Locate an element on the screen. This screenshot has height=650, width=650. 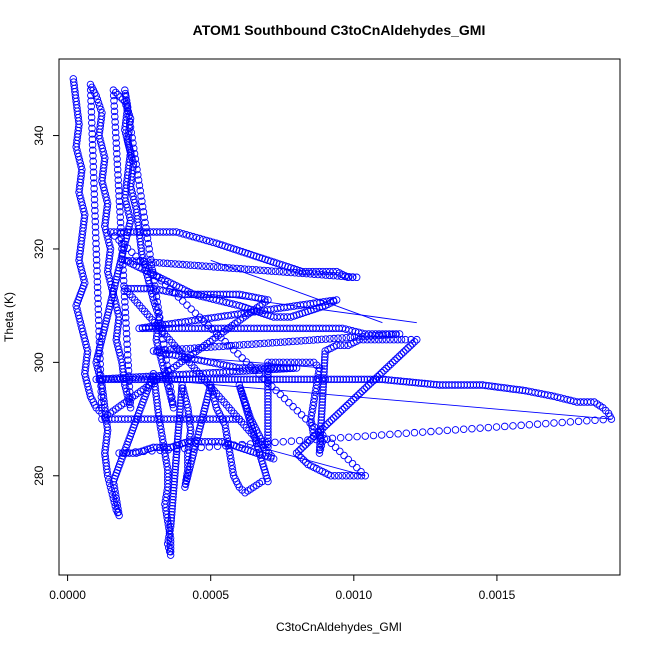
y-tick-label: 320 is located at coordinates (39, 249).